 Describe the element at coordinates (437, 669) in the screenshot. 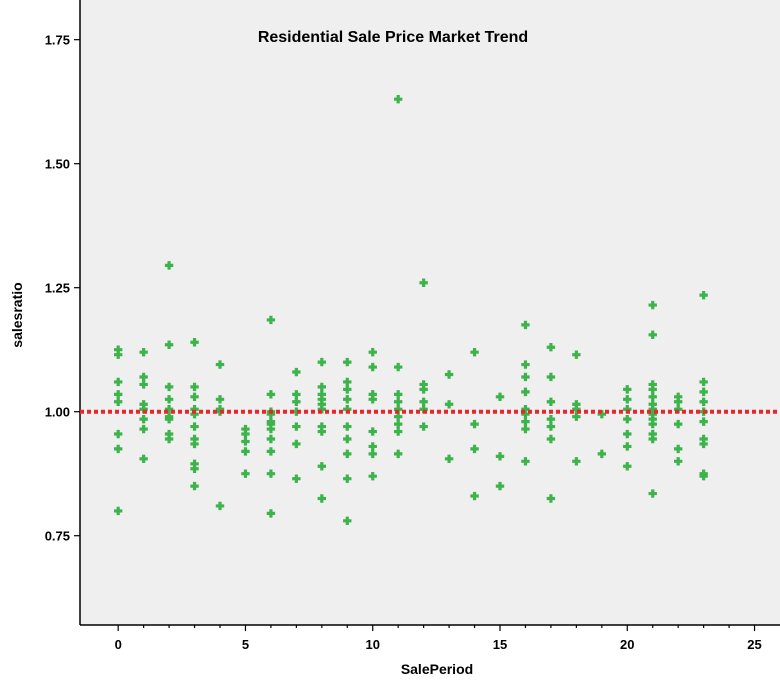

I see `x-axis-title: SalePeriod` at that location.